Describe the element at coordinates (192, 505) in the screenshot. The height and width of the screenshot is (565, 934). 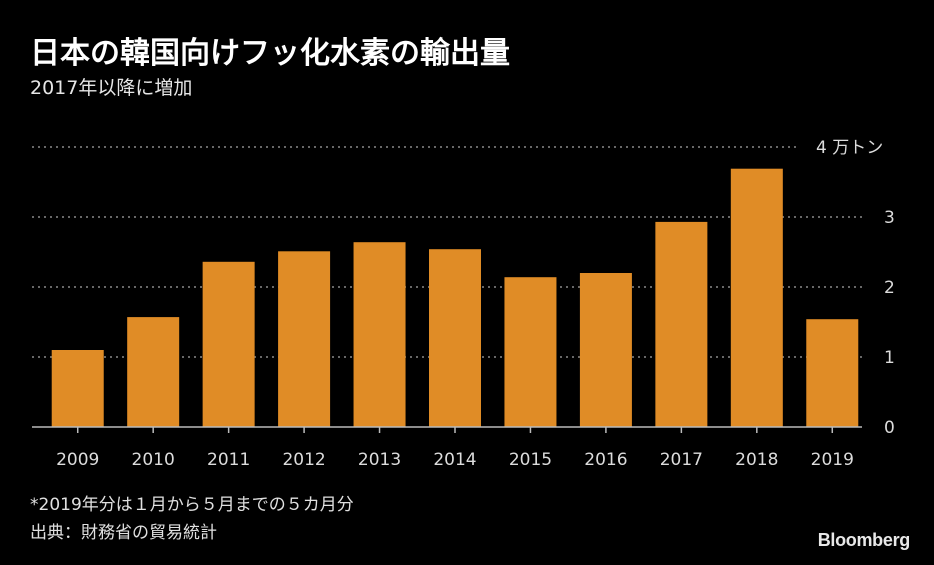
I see `footnote: *2019年分は１月から５月までの５カ月分` at that location.